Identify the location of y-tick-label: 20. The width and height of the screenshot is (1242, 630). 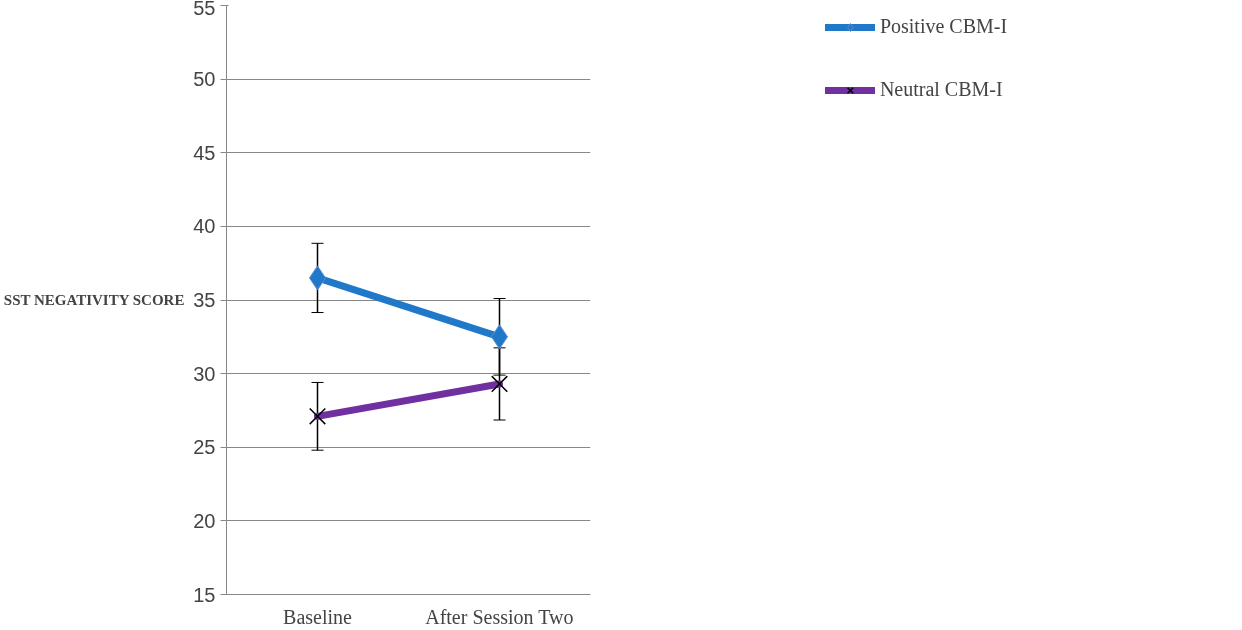
(204, 520).